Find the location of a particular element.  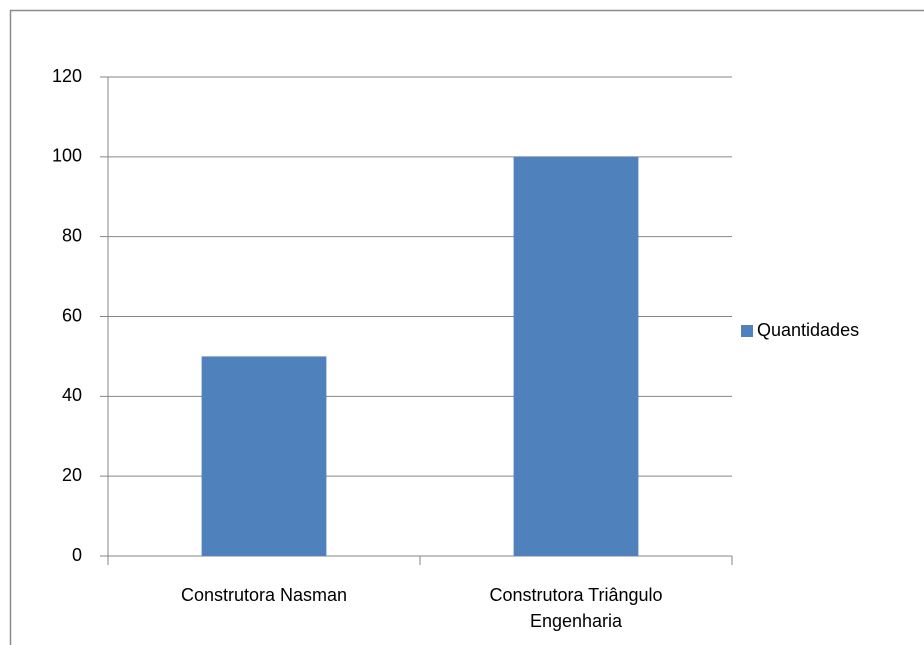

y-tick-label: 40 is located at coordinates (72, 395).